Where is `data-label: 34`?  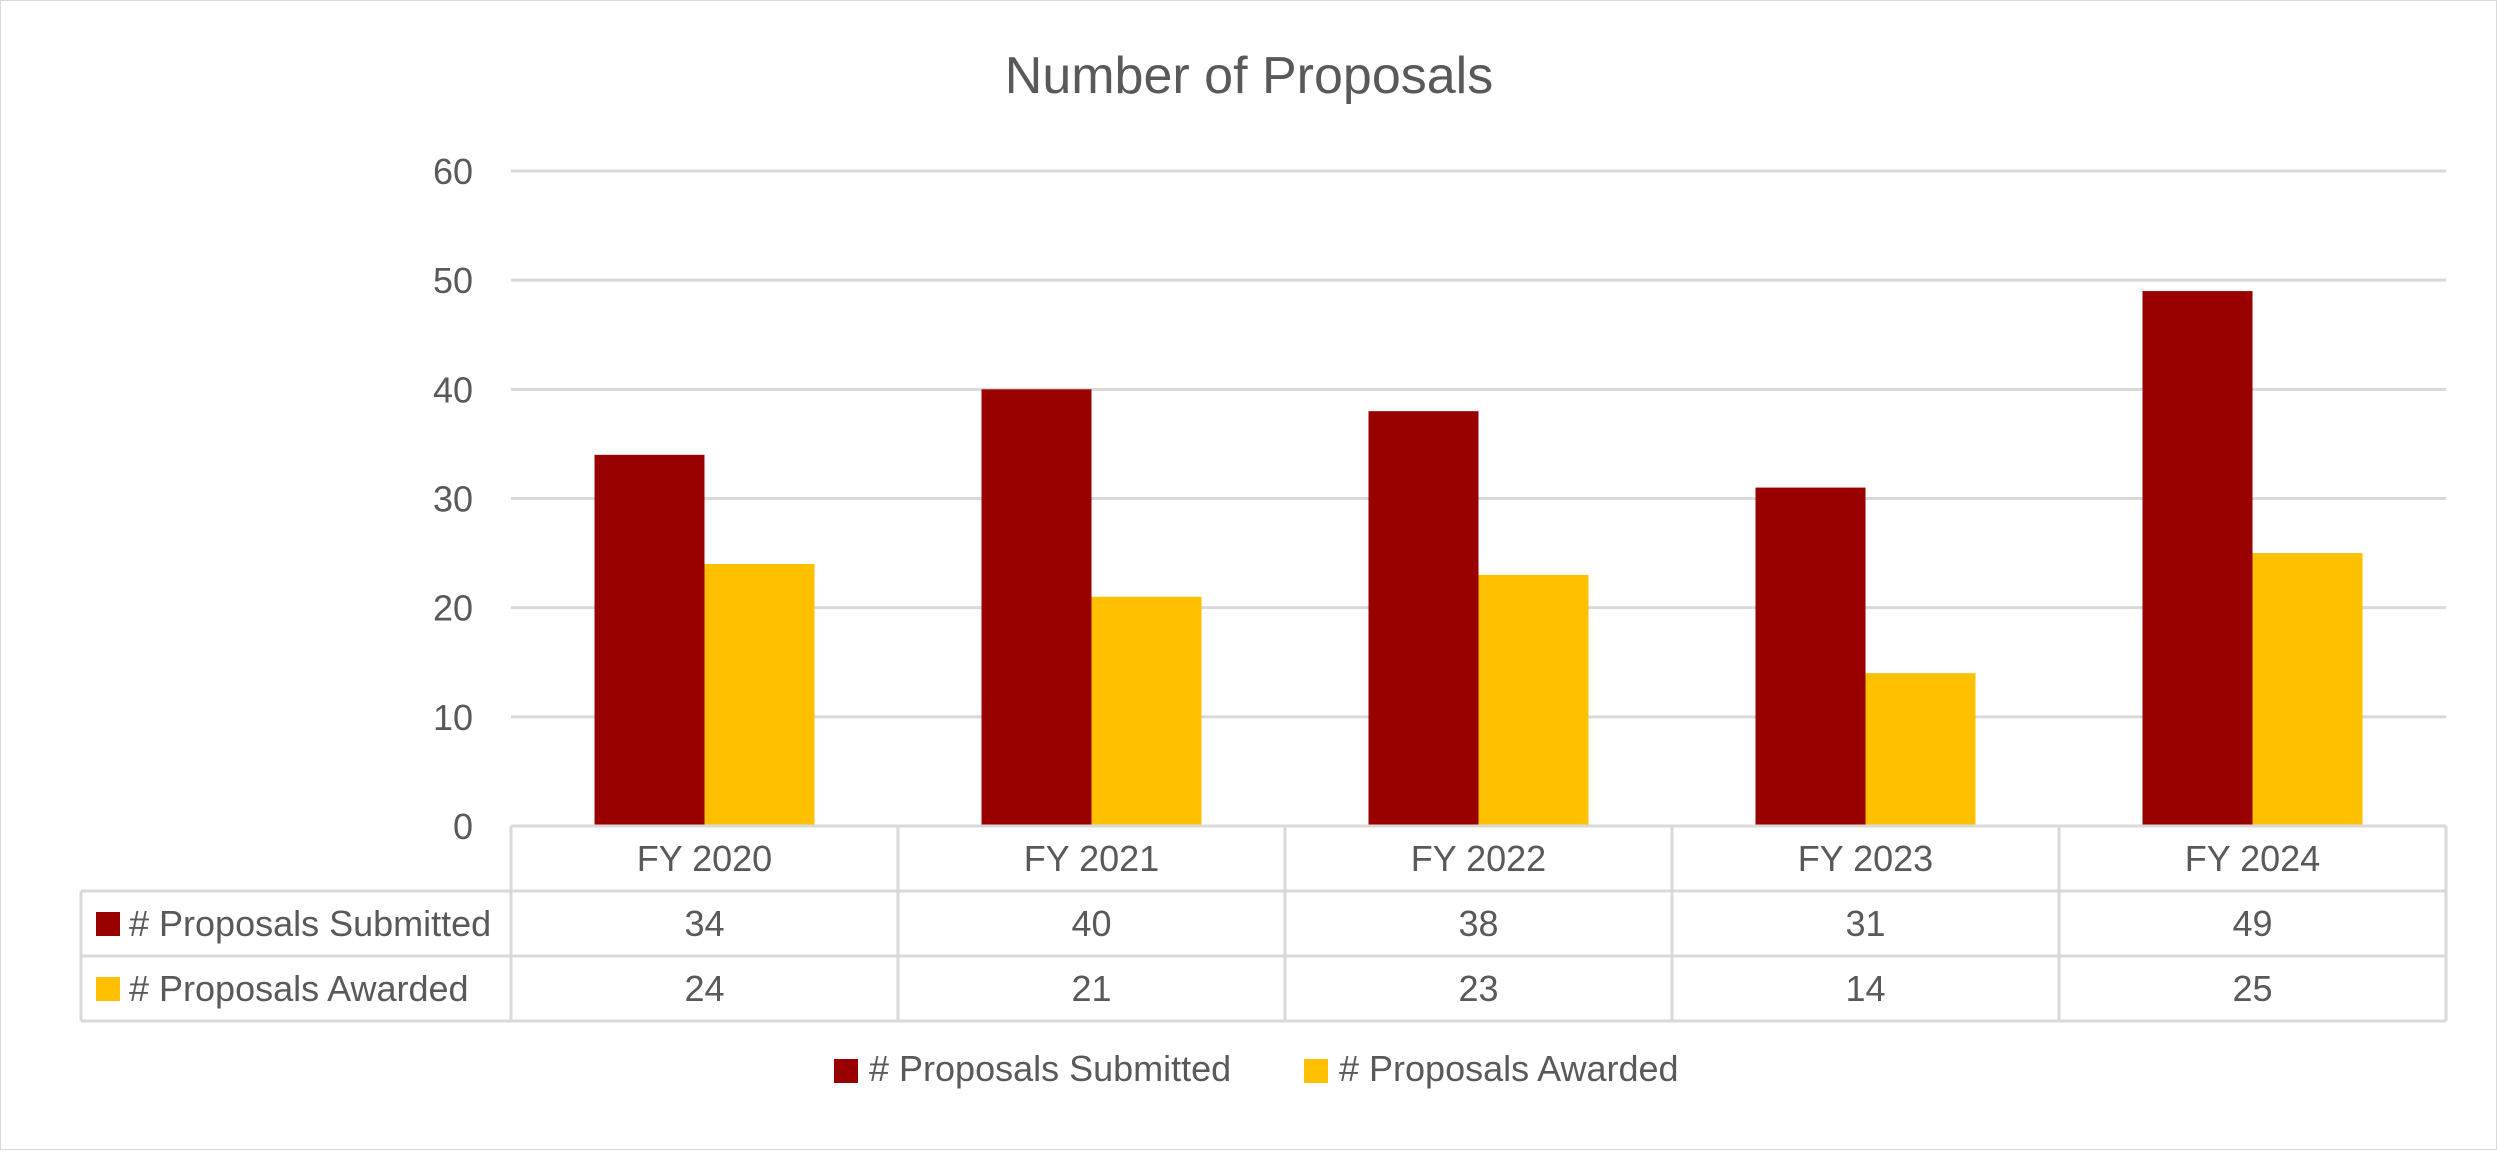
data-label: 34 is located at coordinates (704, 923).